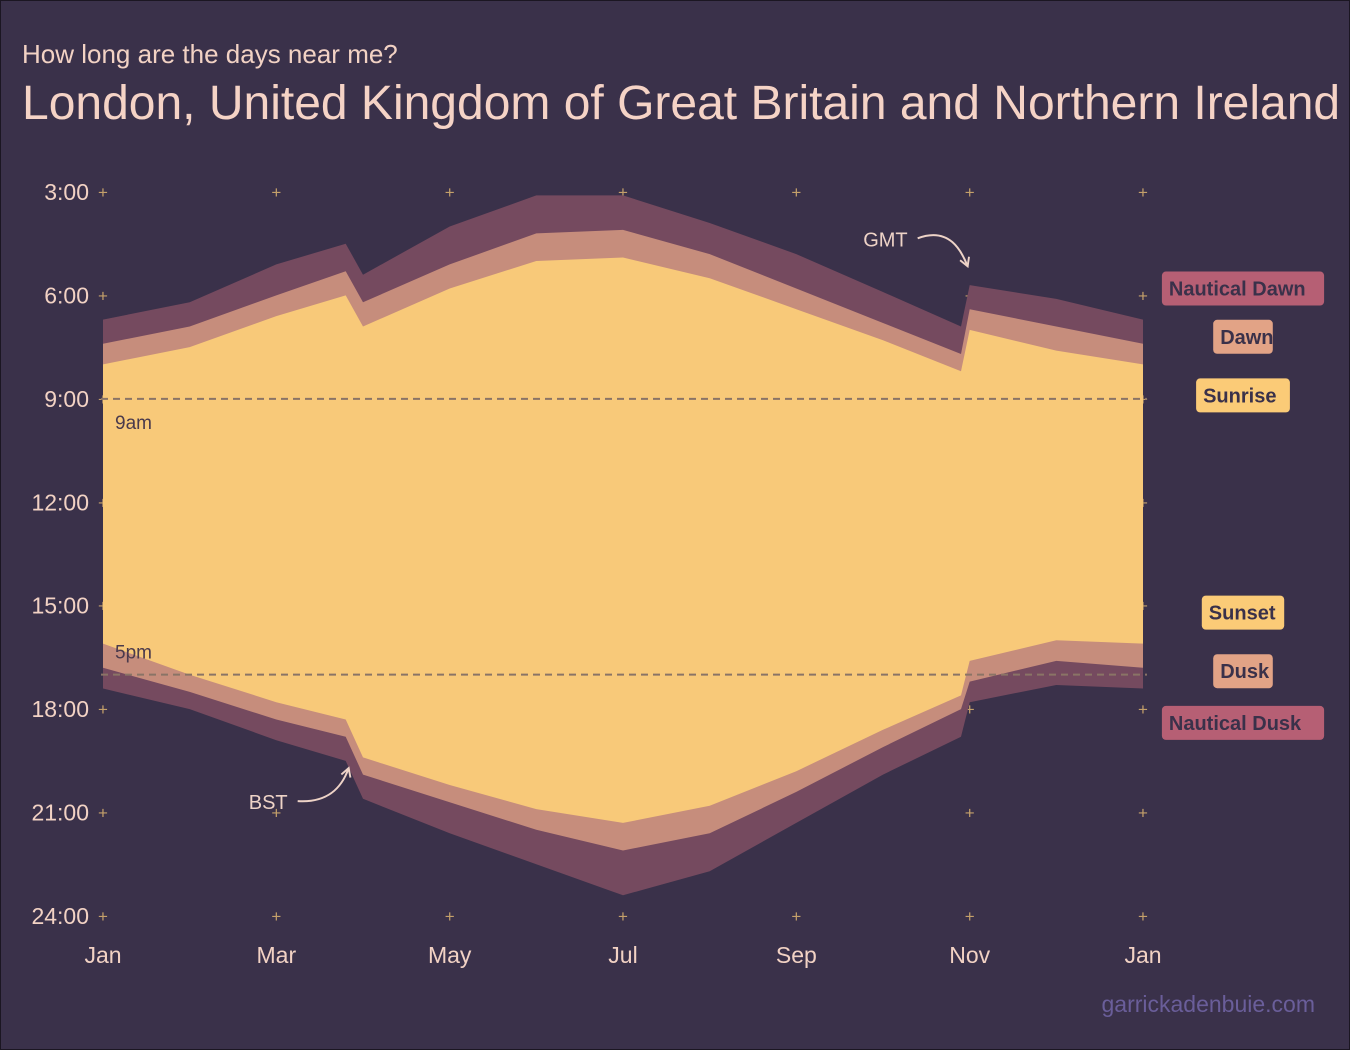 The image size is (1350, 1050). I want to click on y-tick-label: 24:00, so click(60, 916).